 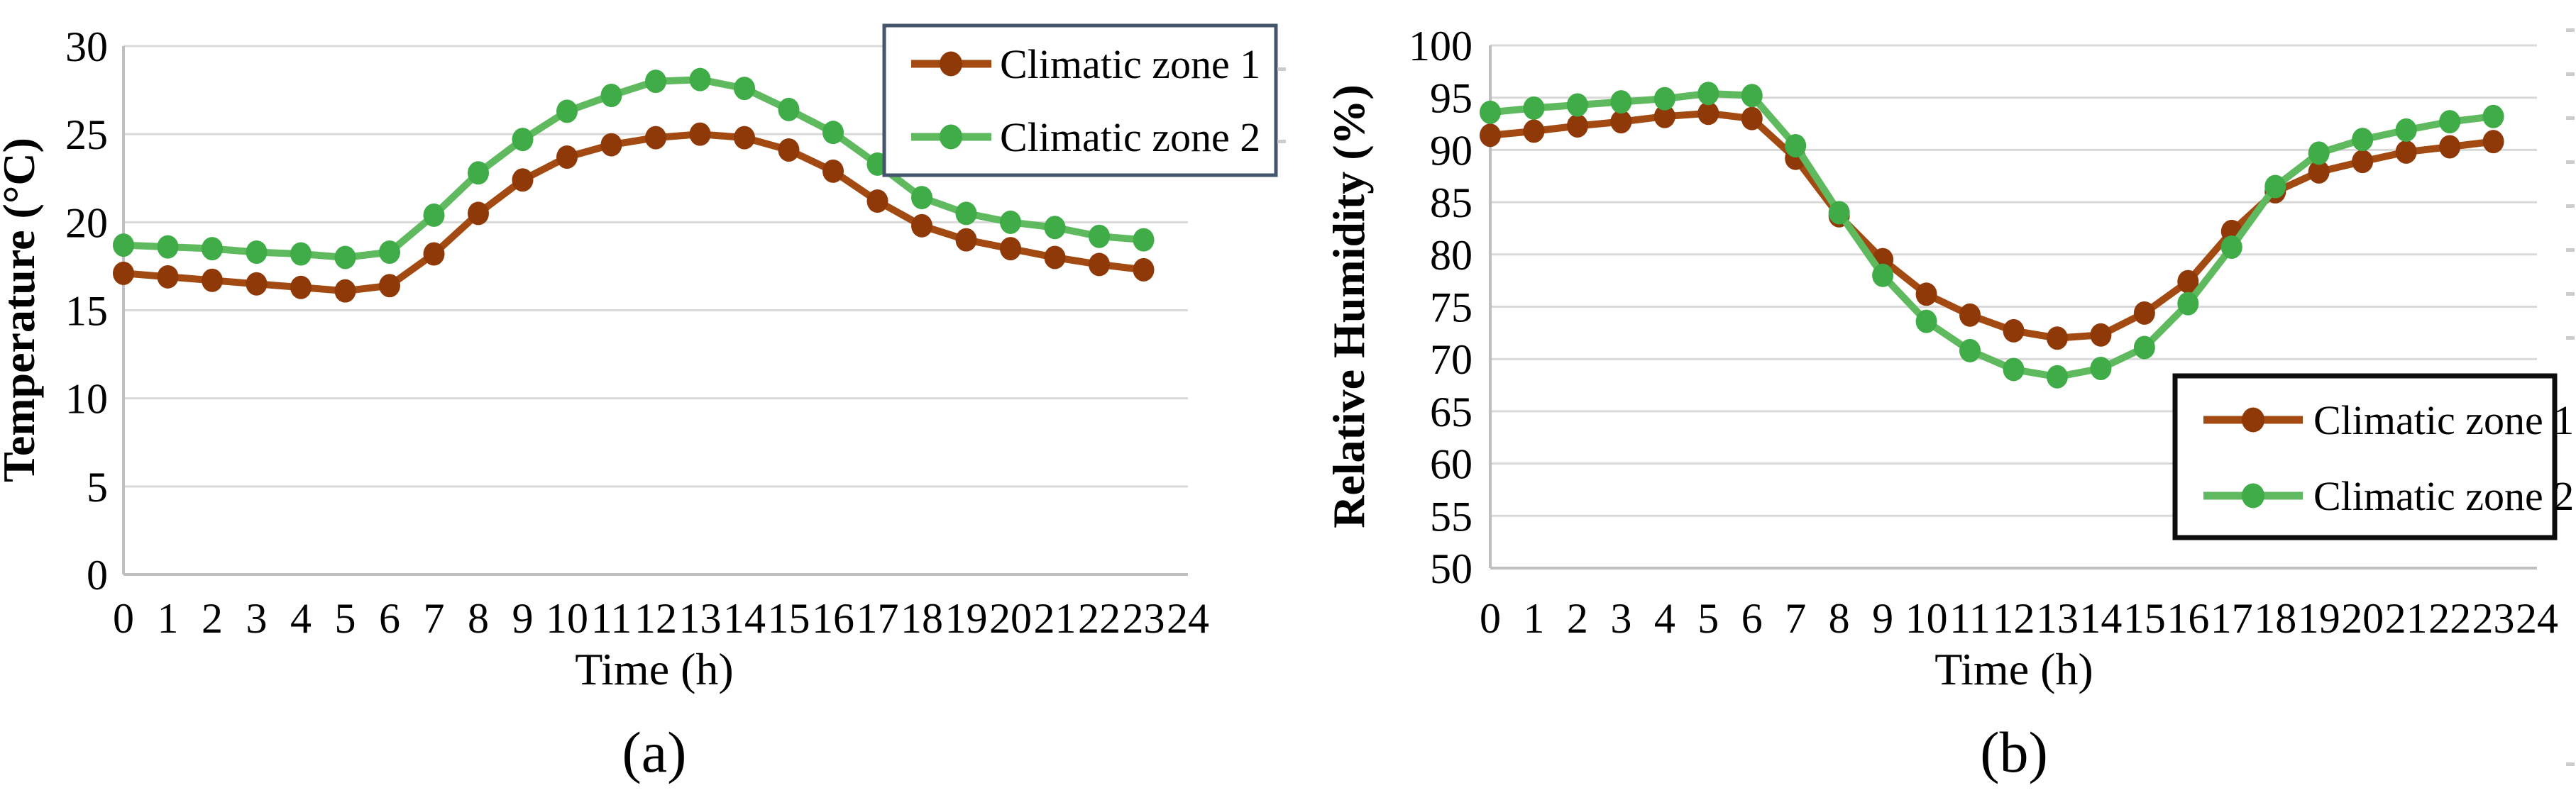 I want to click on x-tick-label: 21, so click(x=1055, y=618).